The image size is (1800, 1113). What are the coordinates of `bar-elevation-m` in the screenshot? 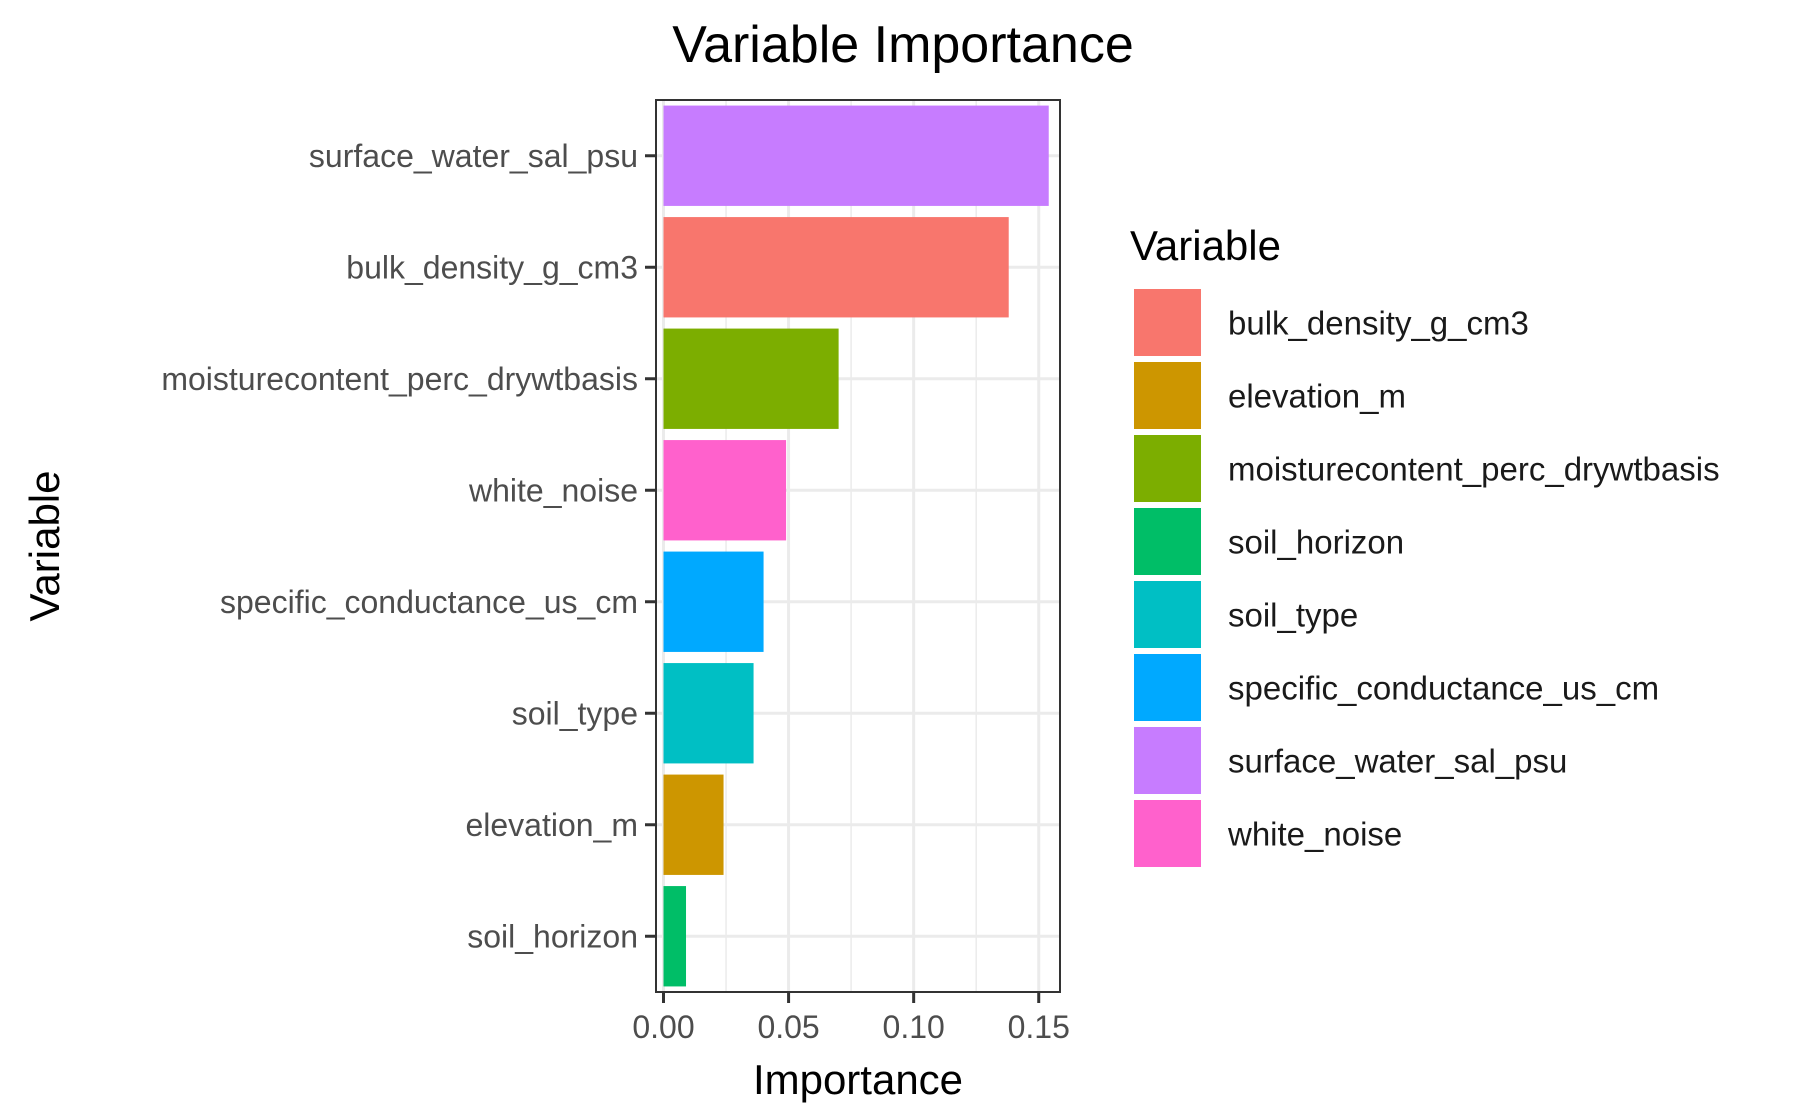 It's located at (693, 824).